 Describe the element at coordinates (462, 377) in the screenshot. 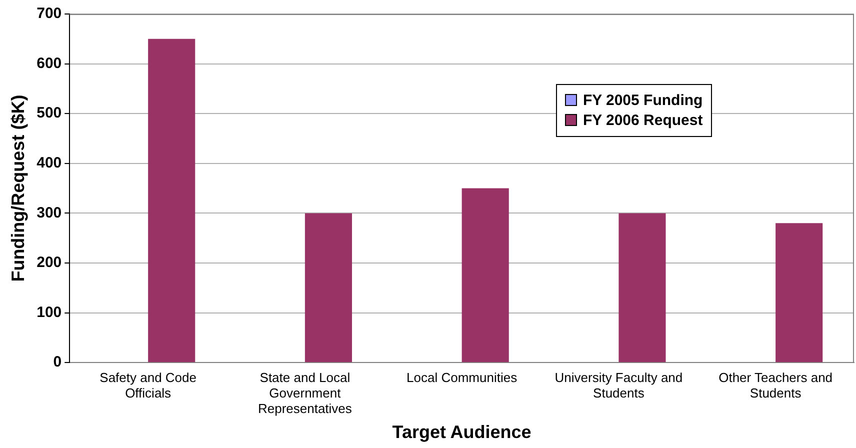

I see `x-tick-label: Local Communities` at that location.